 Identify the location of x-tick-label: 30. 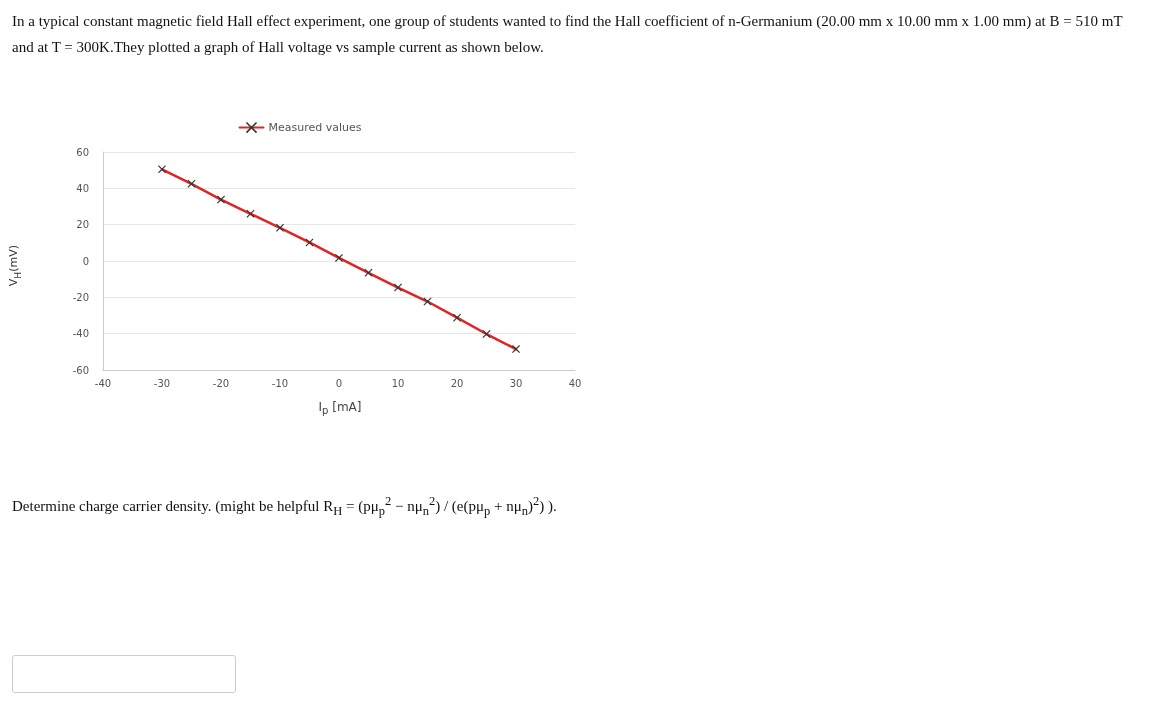
(516, 383).